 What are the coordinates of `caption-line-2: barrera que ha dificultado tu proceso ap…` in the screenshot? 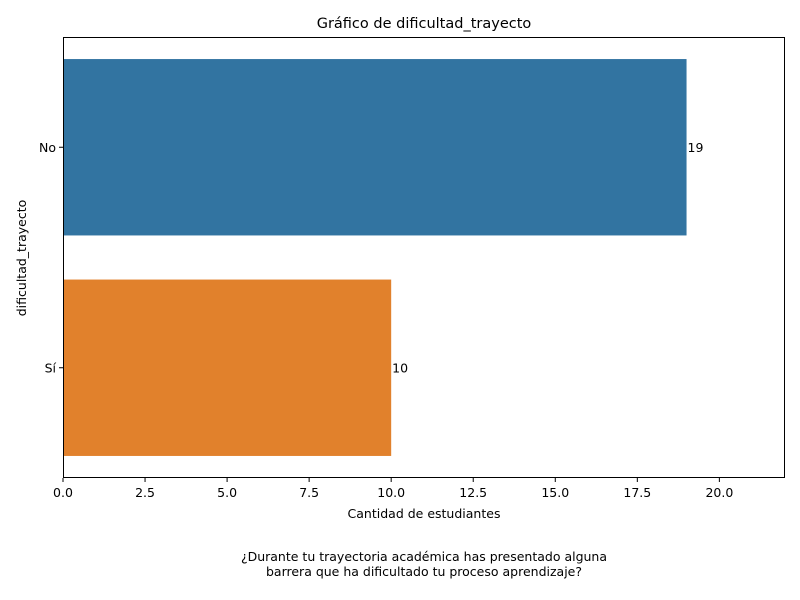 It's located at (424, 571).